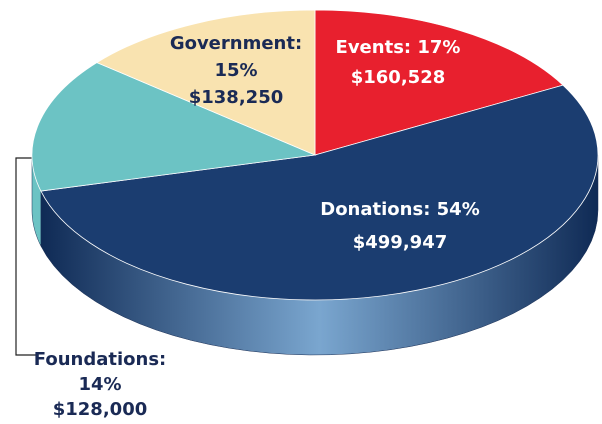 This screenshot has height=424, width=602. Describe the element at coordinates (398, 47) in the screenshot. I see `value-label: Events: 17%` at that location.